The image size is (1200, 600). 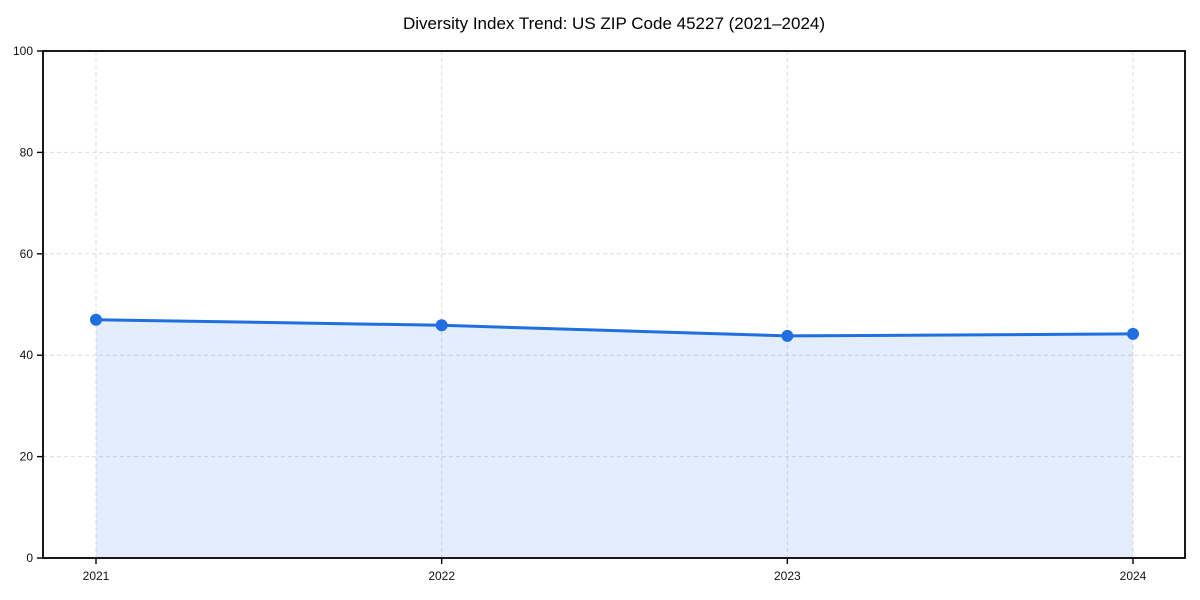 What do you see at coordinates (787, 576) in the screenshot?
I see `x-tick-label: 2023` at bounding box center [787, 576].